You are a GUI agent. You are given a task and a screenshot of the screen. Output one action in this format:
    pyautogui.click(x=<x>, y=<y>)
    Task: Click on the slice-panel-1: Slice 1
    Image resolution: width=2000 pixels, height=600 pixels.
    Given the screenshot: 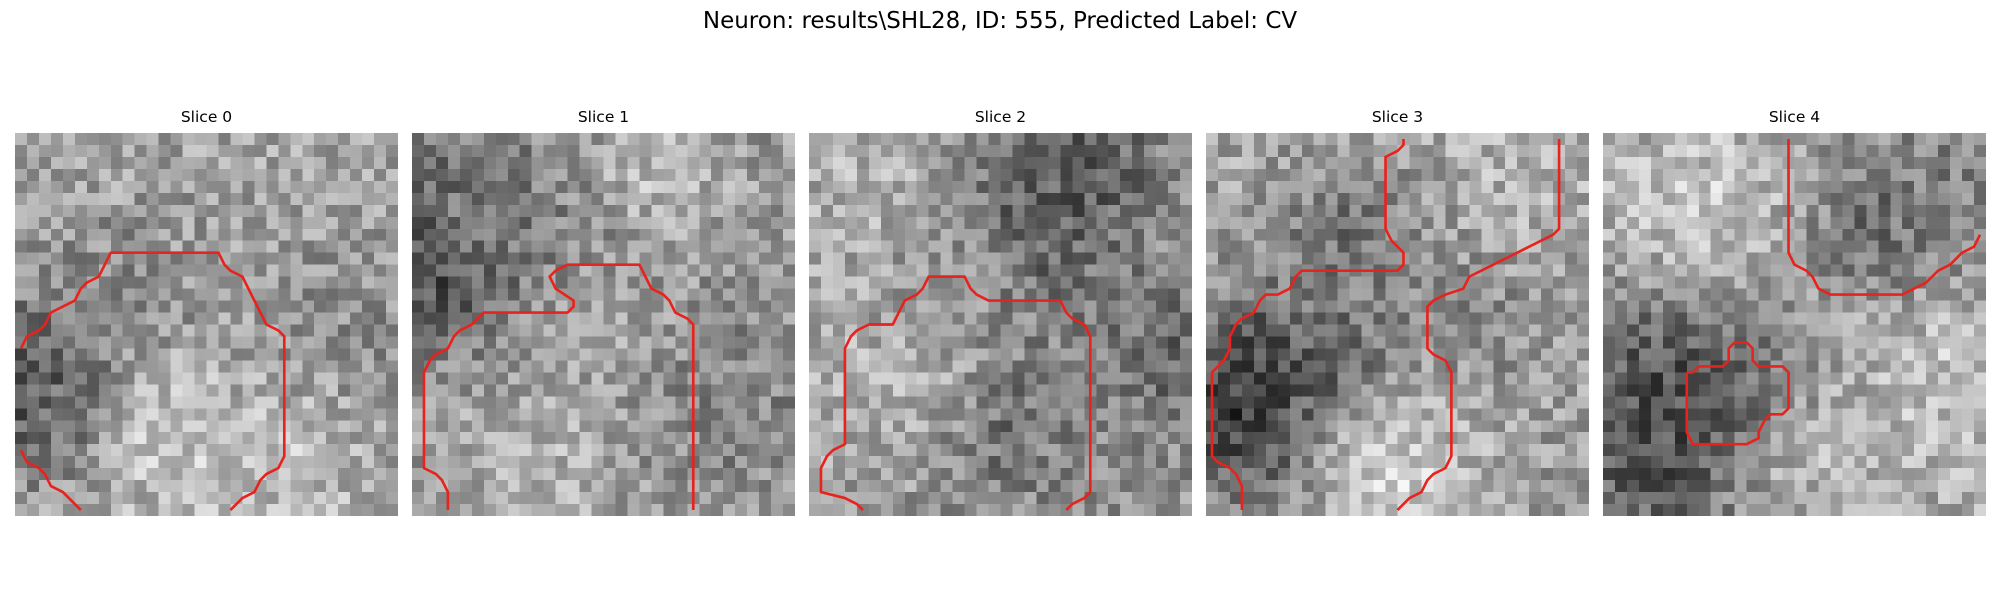 What is the action you would take?
    pyautogui.click(x=603, y=311)
    